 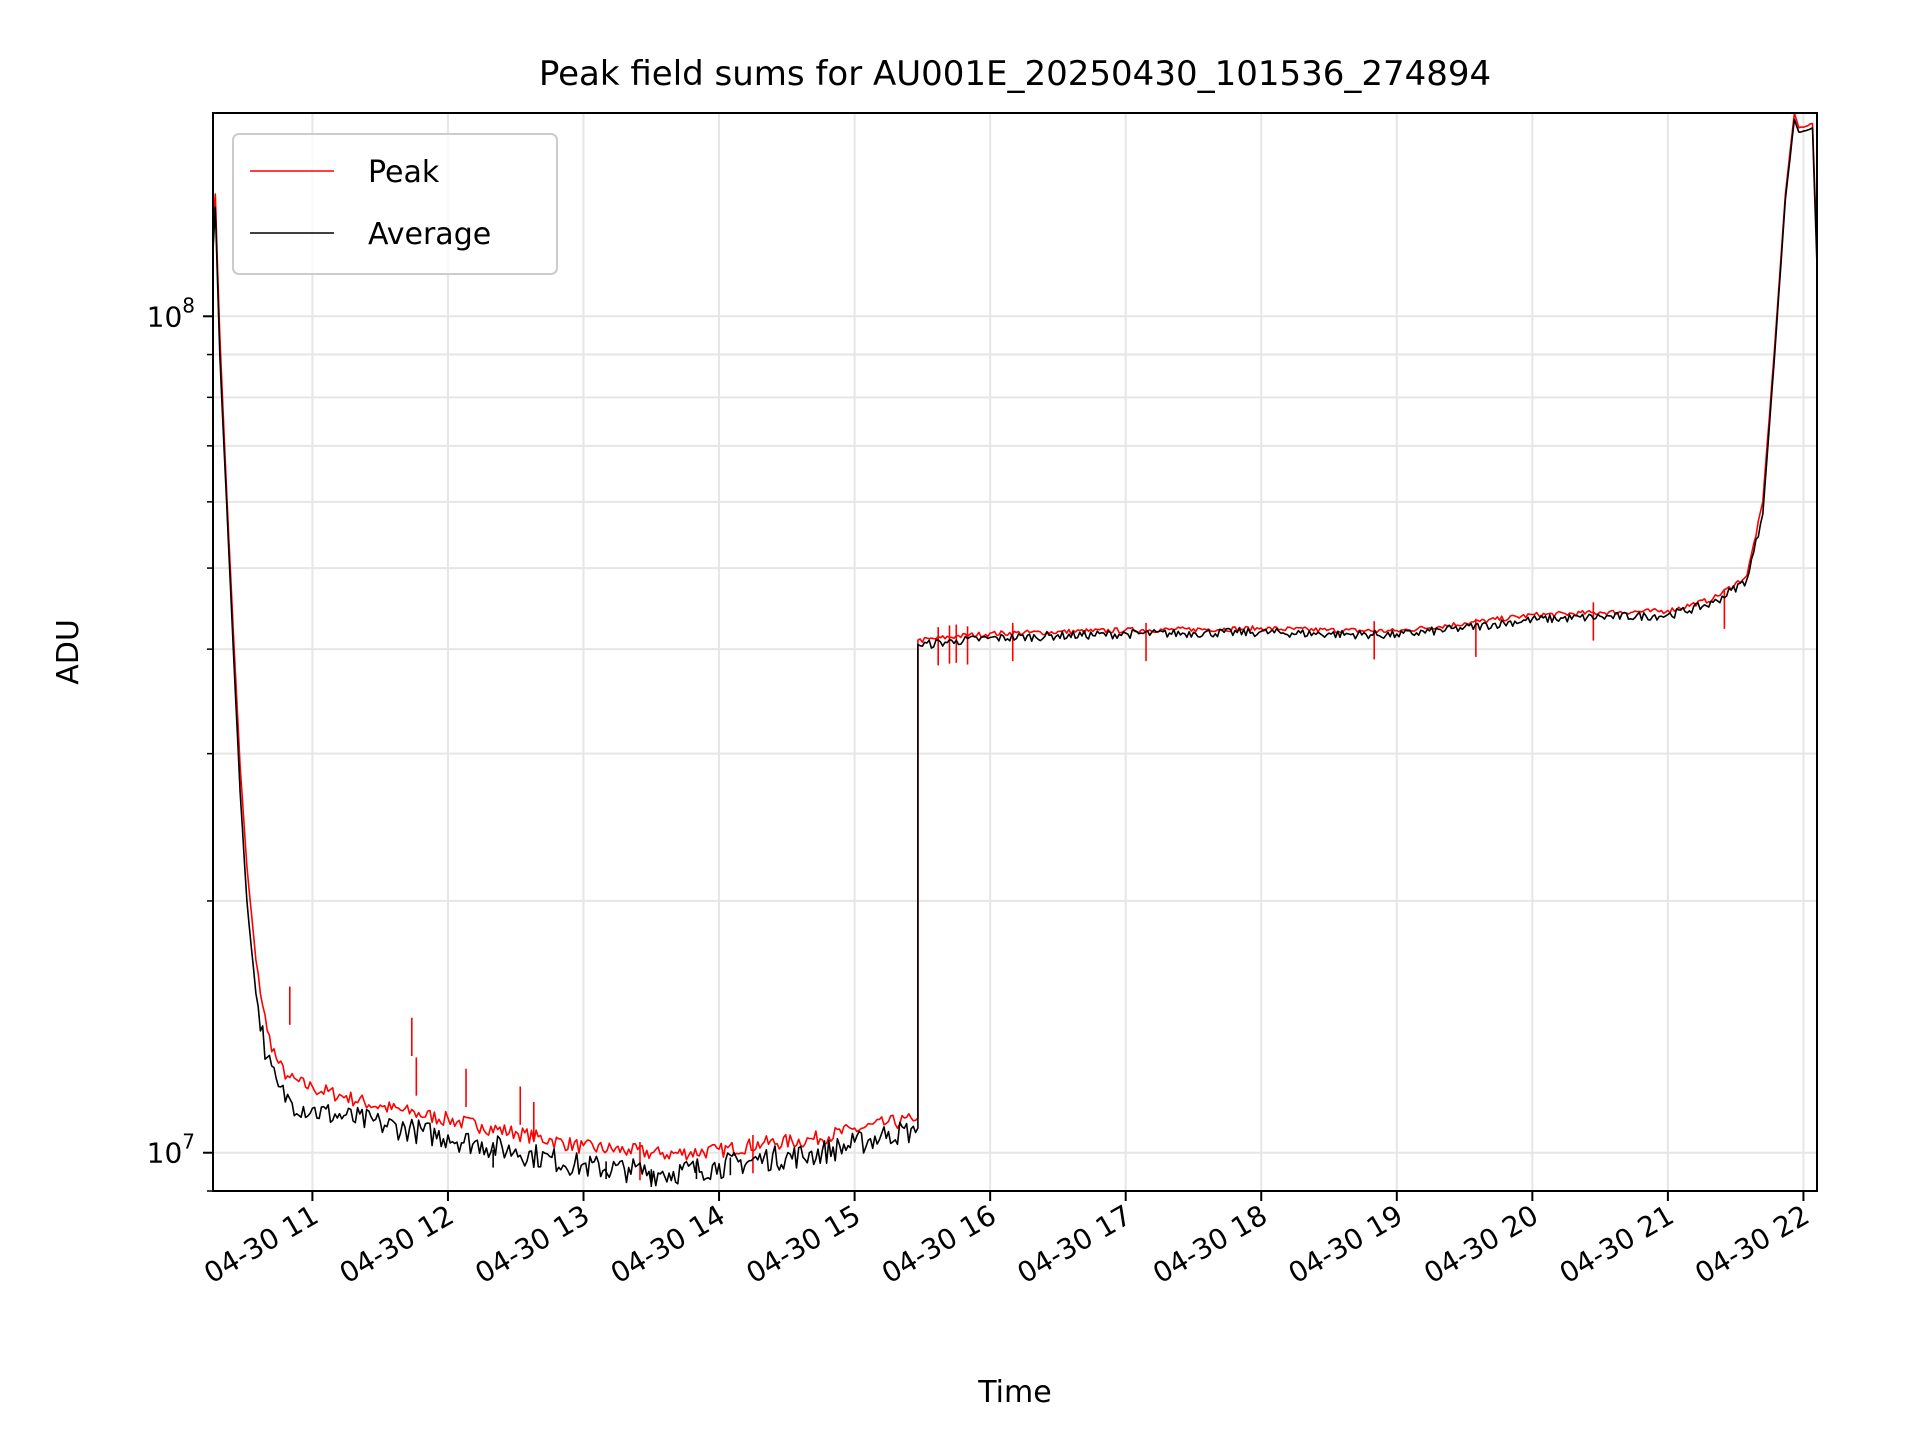 What do you see at coordinates (68, 652) in the screenshot?
I see `y-axis-label: ADU` at bounding box center [68, 652].